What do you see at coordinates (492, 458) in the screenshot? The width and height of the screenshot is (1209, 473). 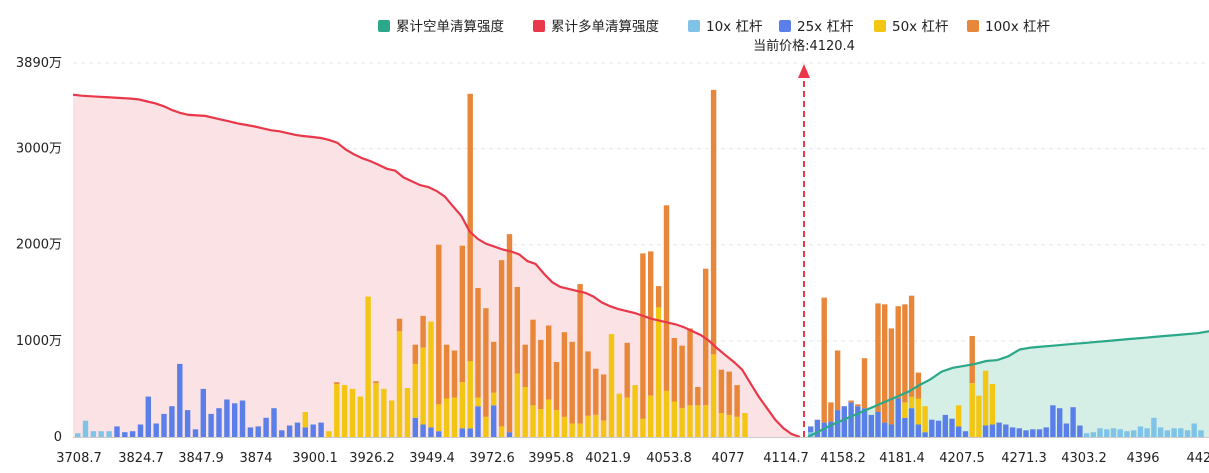 I see `x-tick-label: 3972.6` at bounding box center [492, 458].